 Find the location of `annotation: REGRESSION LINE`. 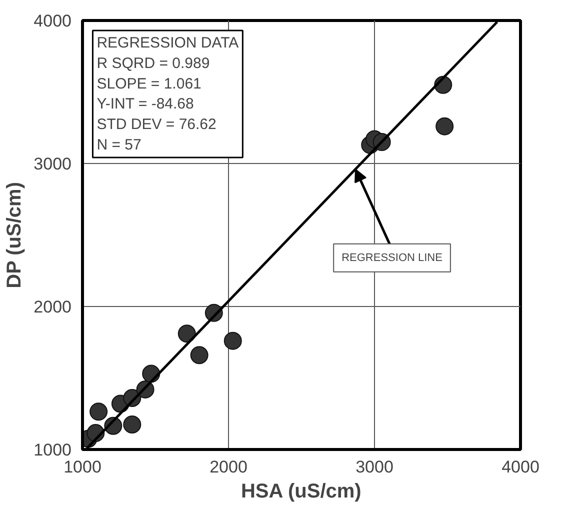

annotation: REGRESSION LINE is located at coordinates (392, 258).